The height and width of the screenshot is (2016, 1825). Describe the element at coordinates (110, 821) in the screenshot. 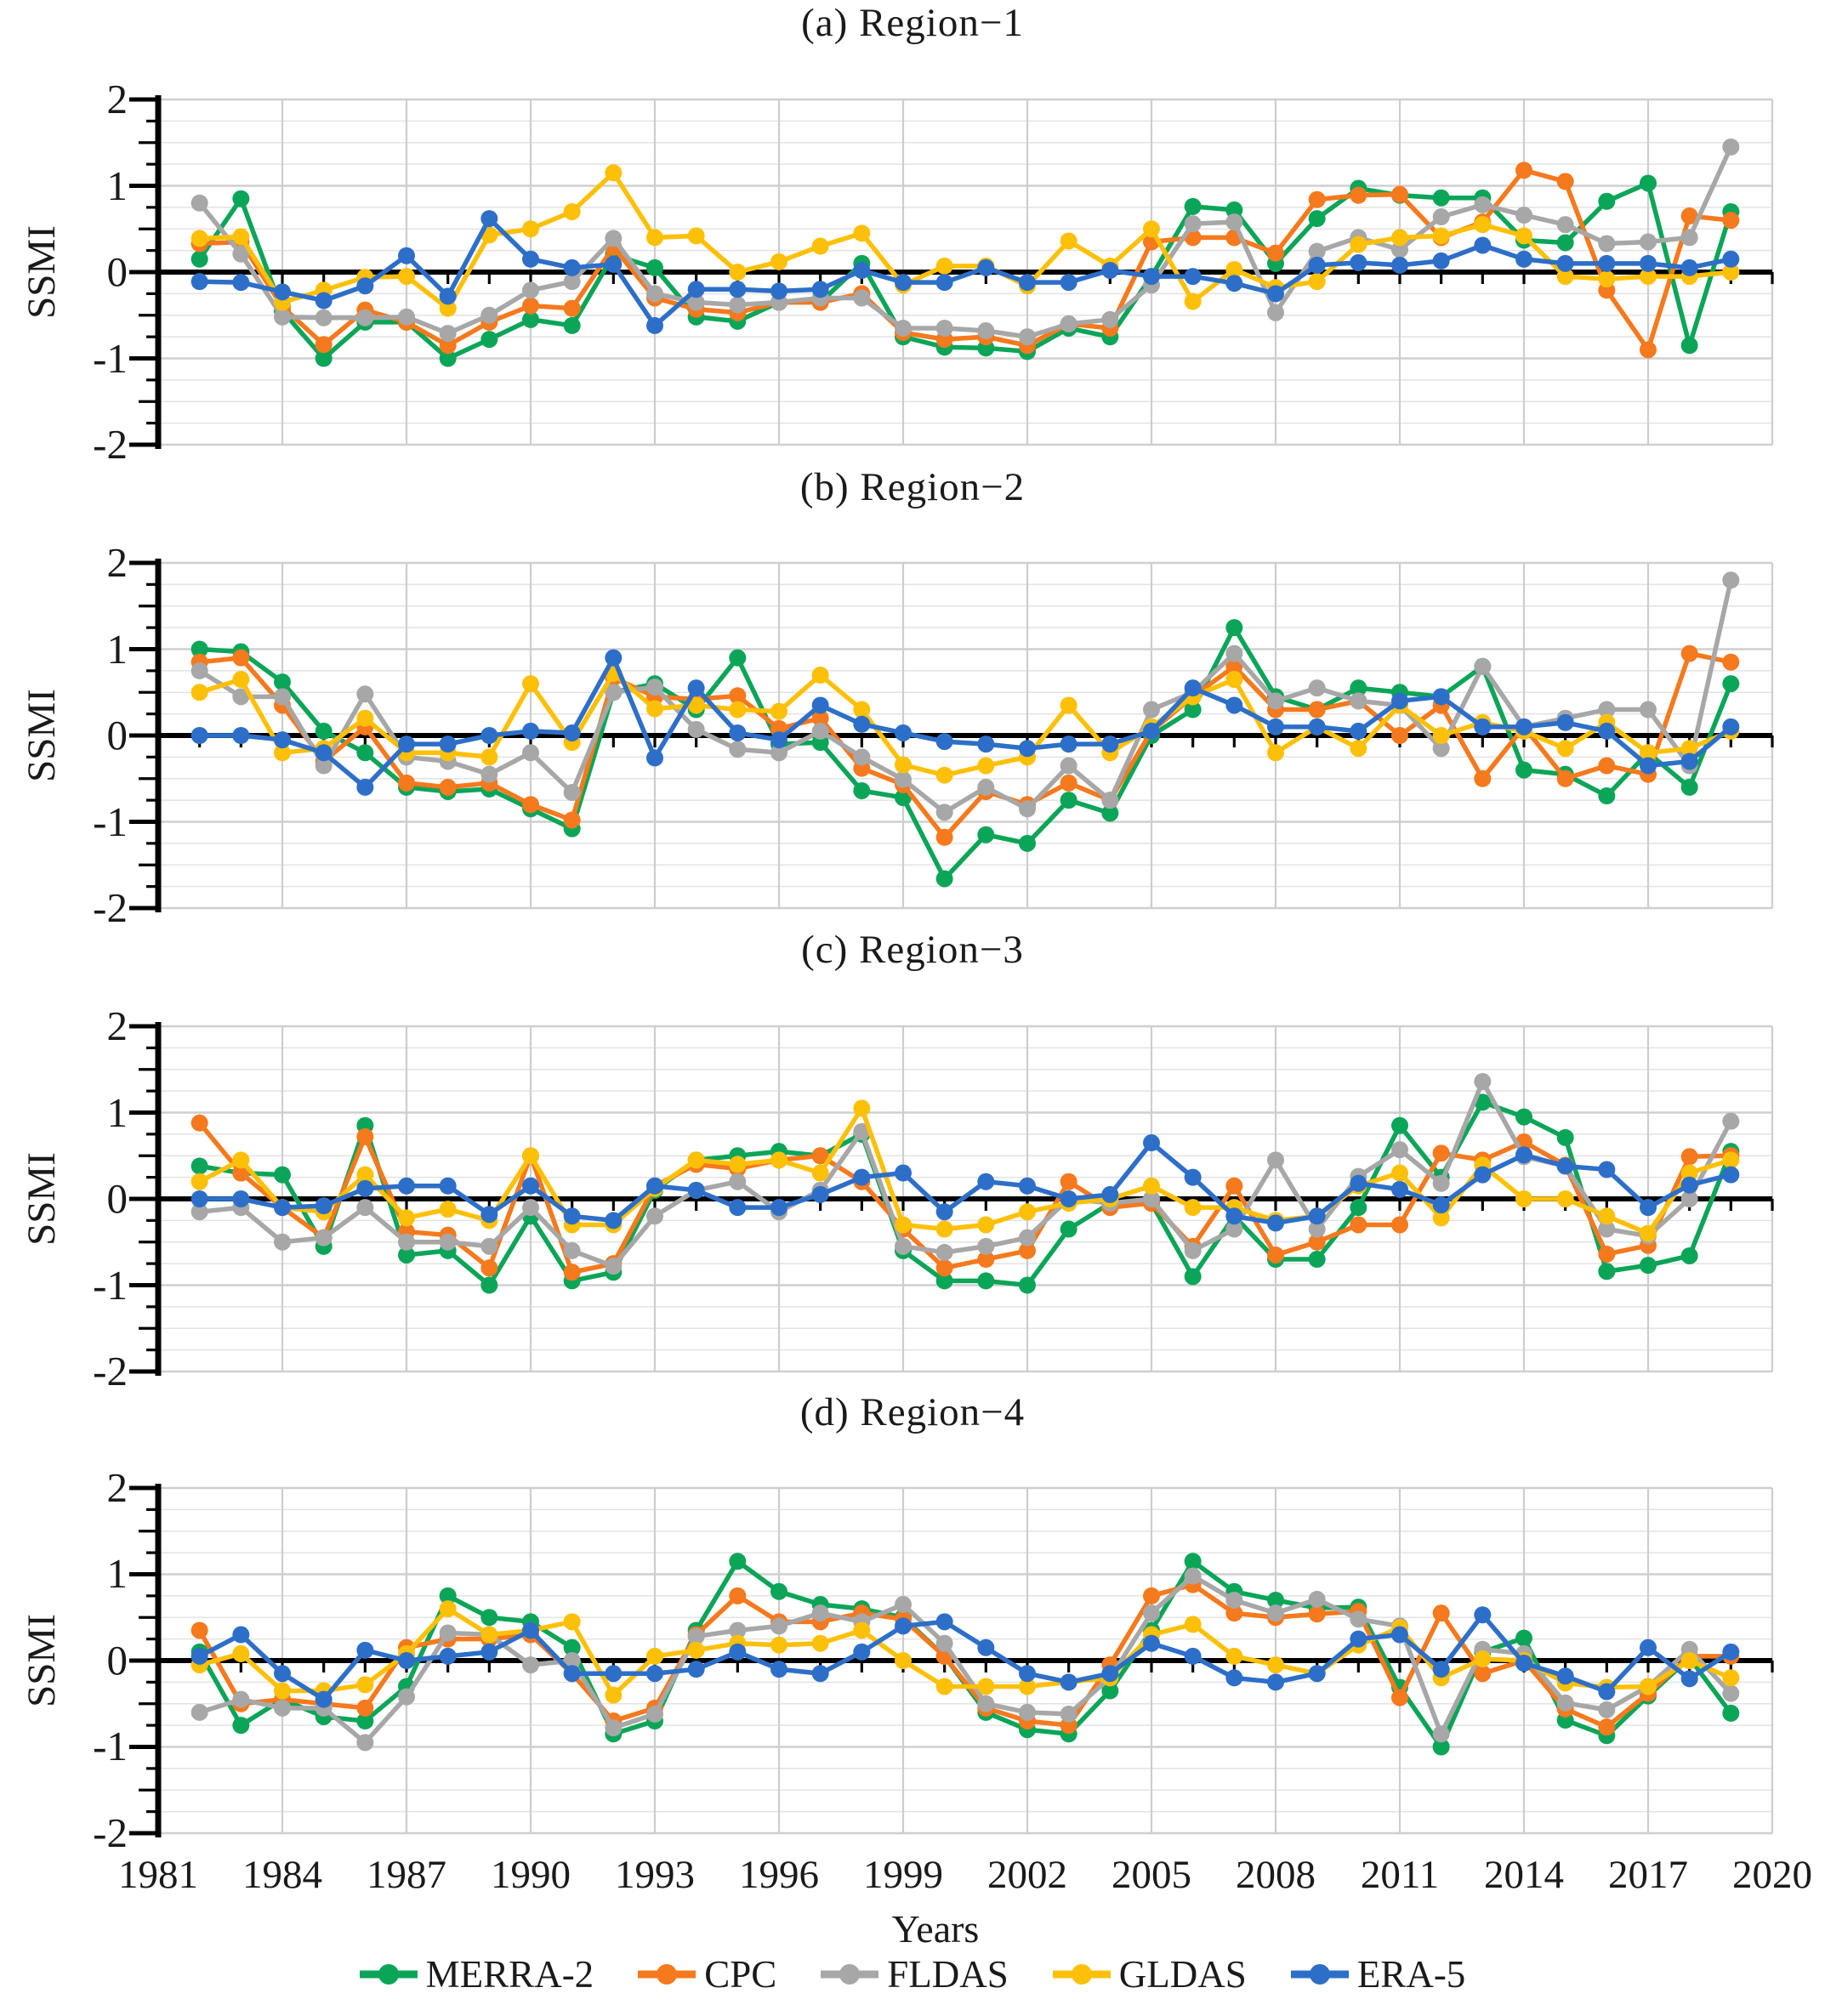

I see `y-tick-label: -1` at that location.